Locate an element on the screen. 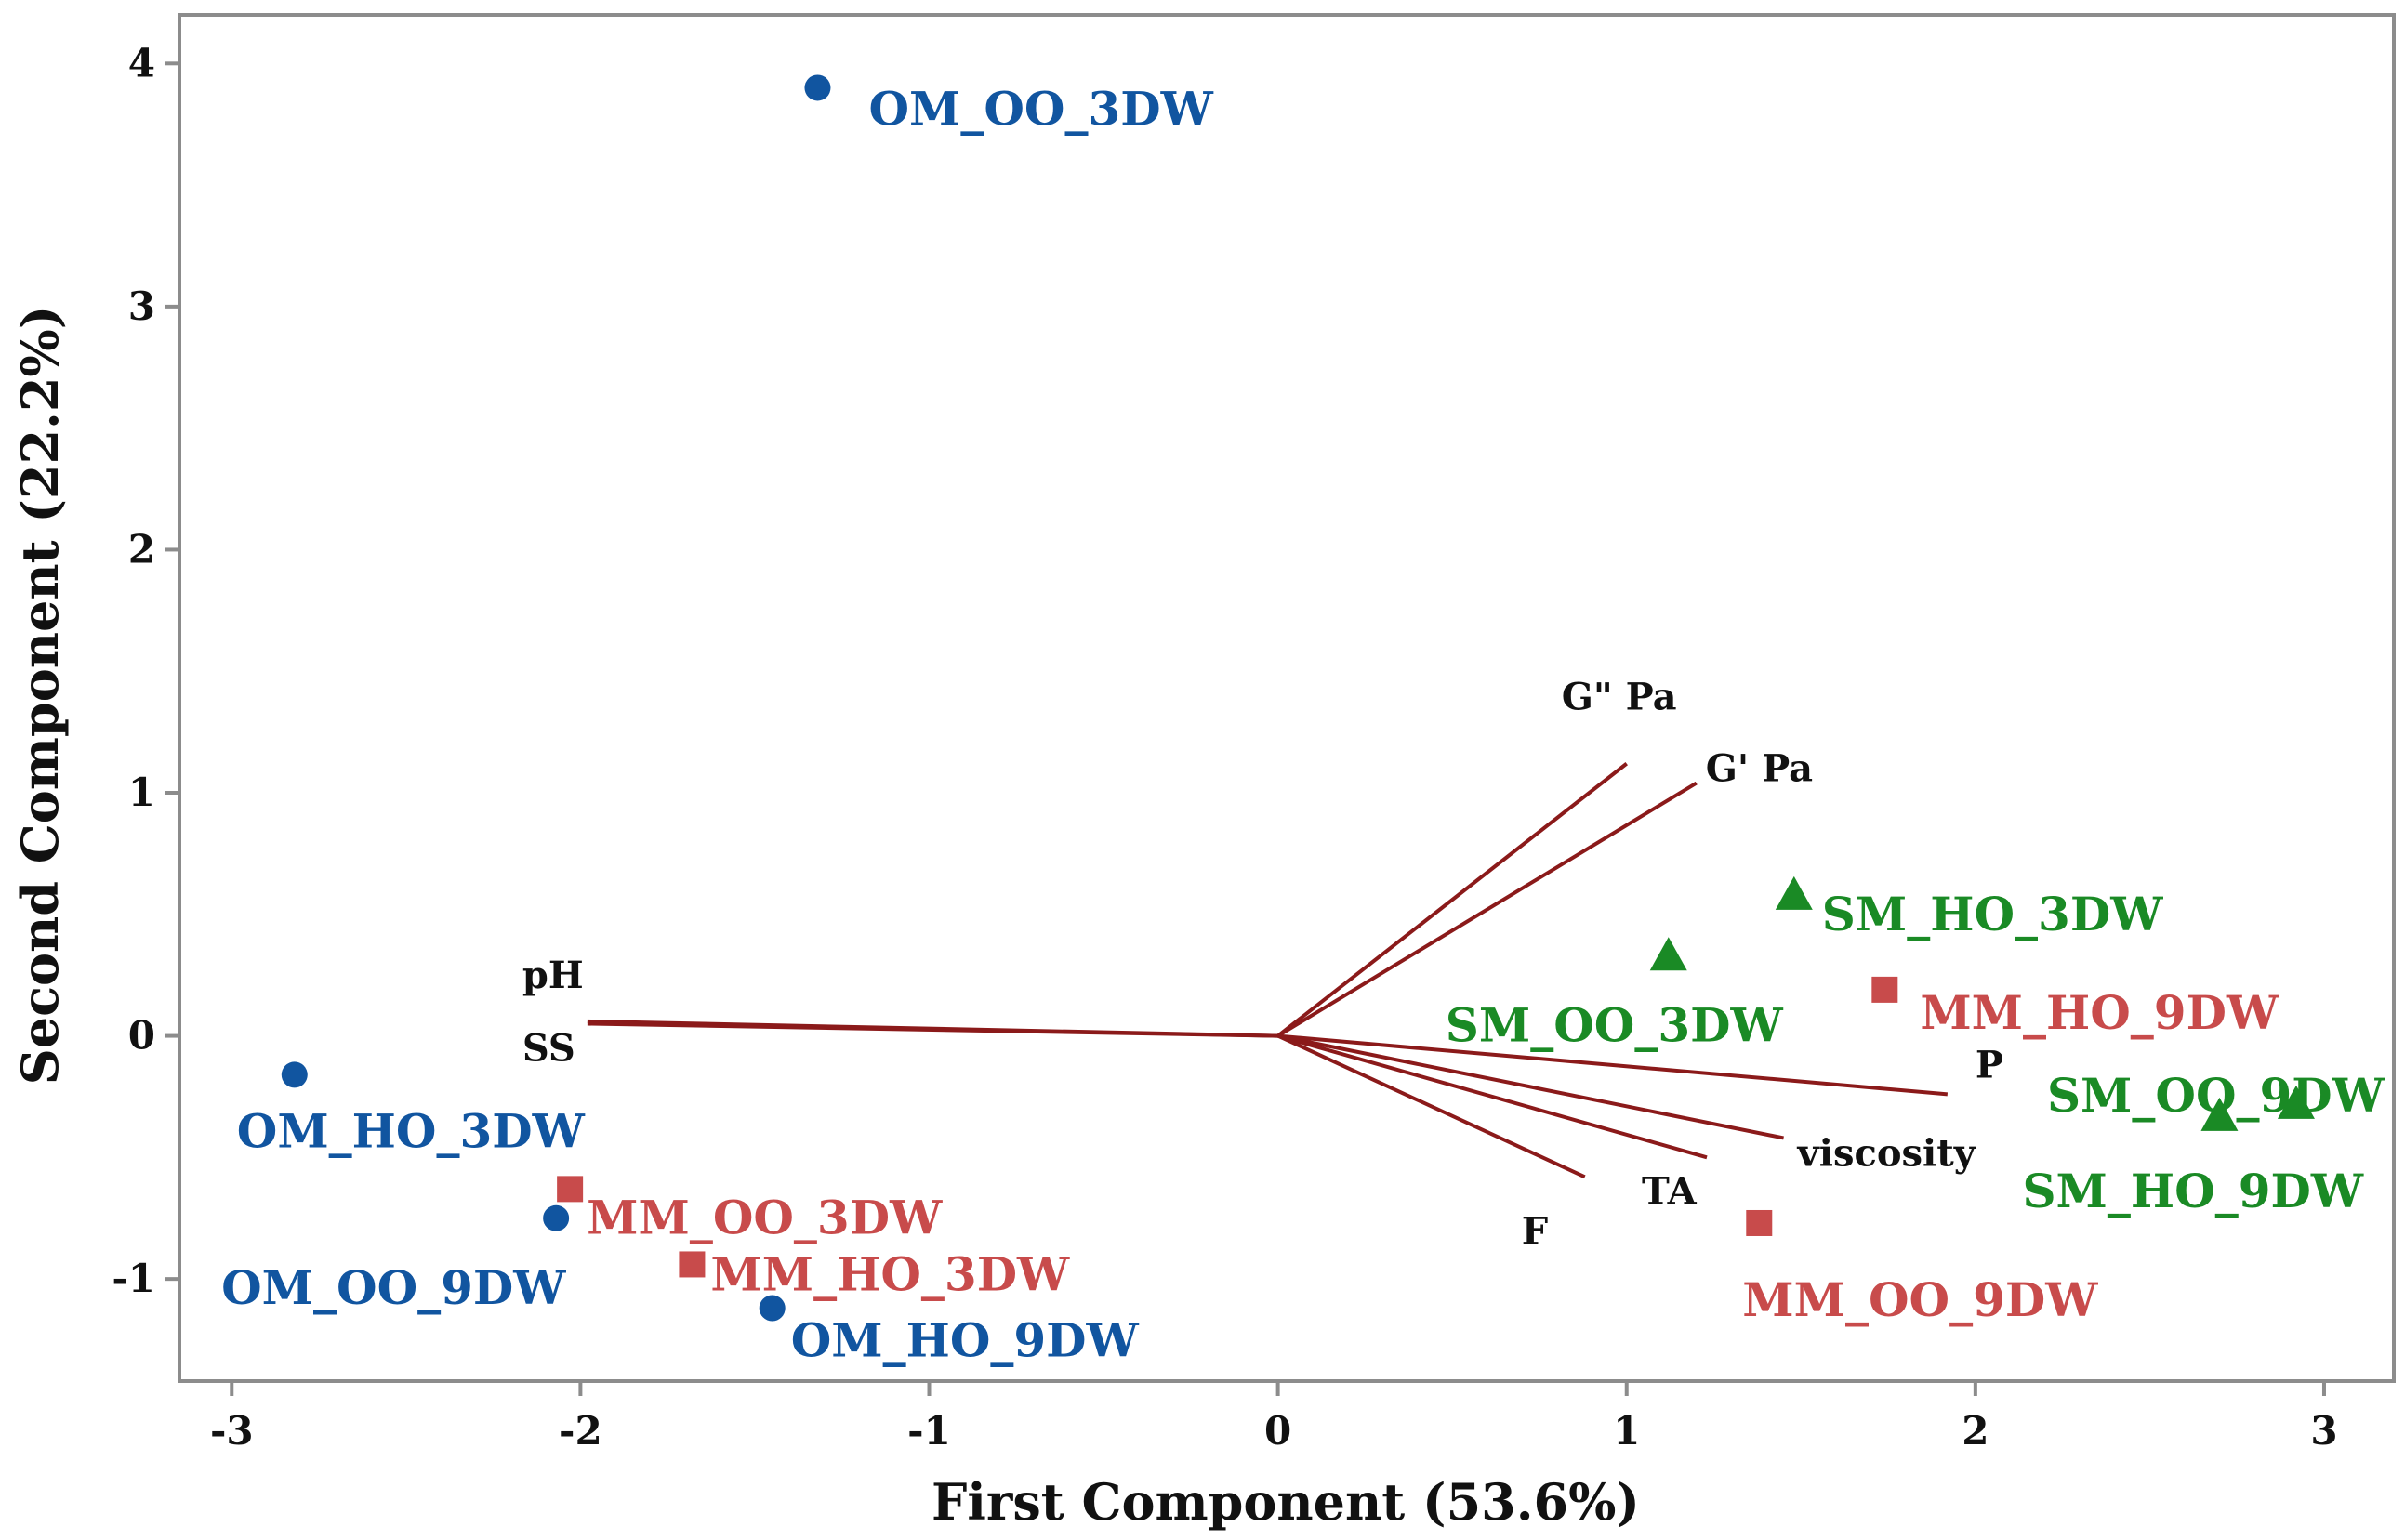 The width and height of the screenshot is (2405, 1540). point-label: MM_HO_3DW is located at coordinates (890, 1274).